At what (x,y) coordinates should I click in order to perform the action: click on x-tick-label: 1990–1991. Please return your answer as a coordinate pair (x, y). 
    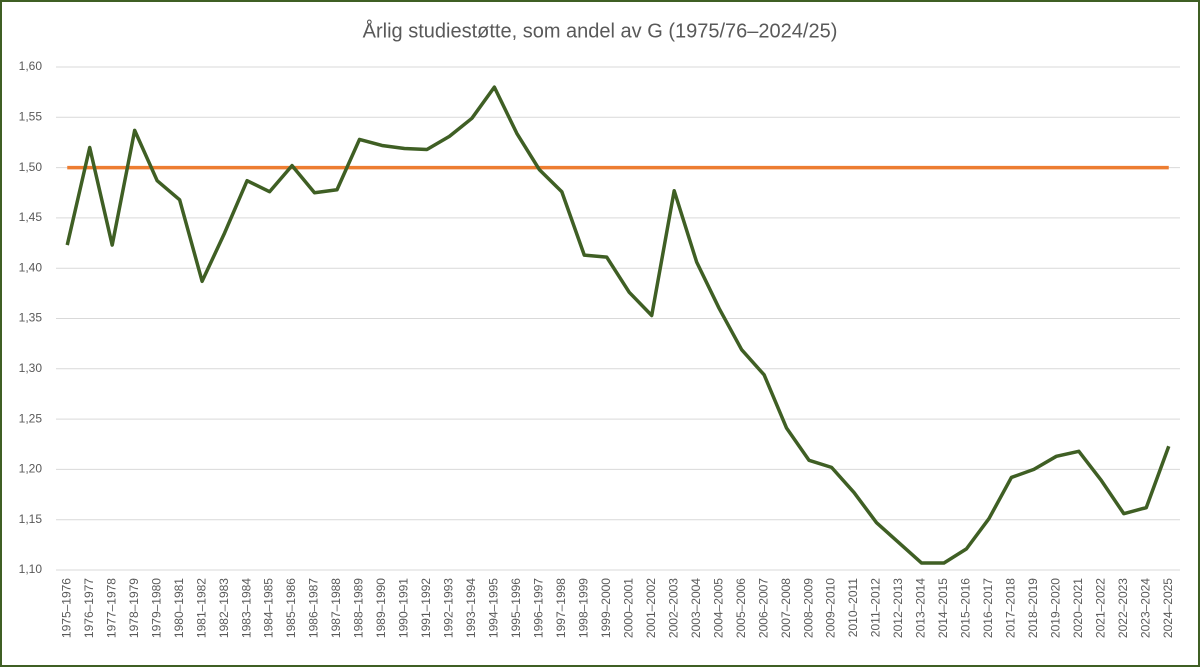
    Looking at the image, I should click on (404, 608).